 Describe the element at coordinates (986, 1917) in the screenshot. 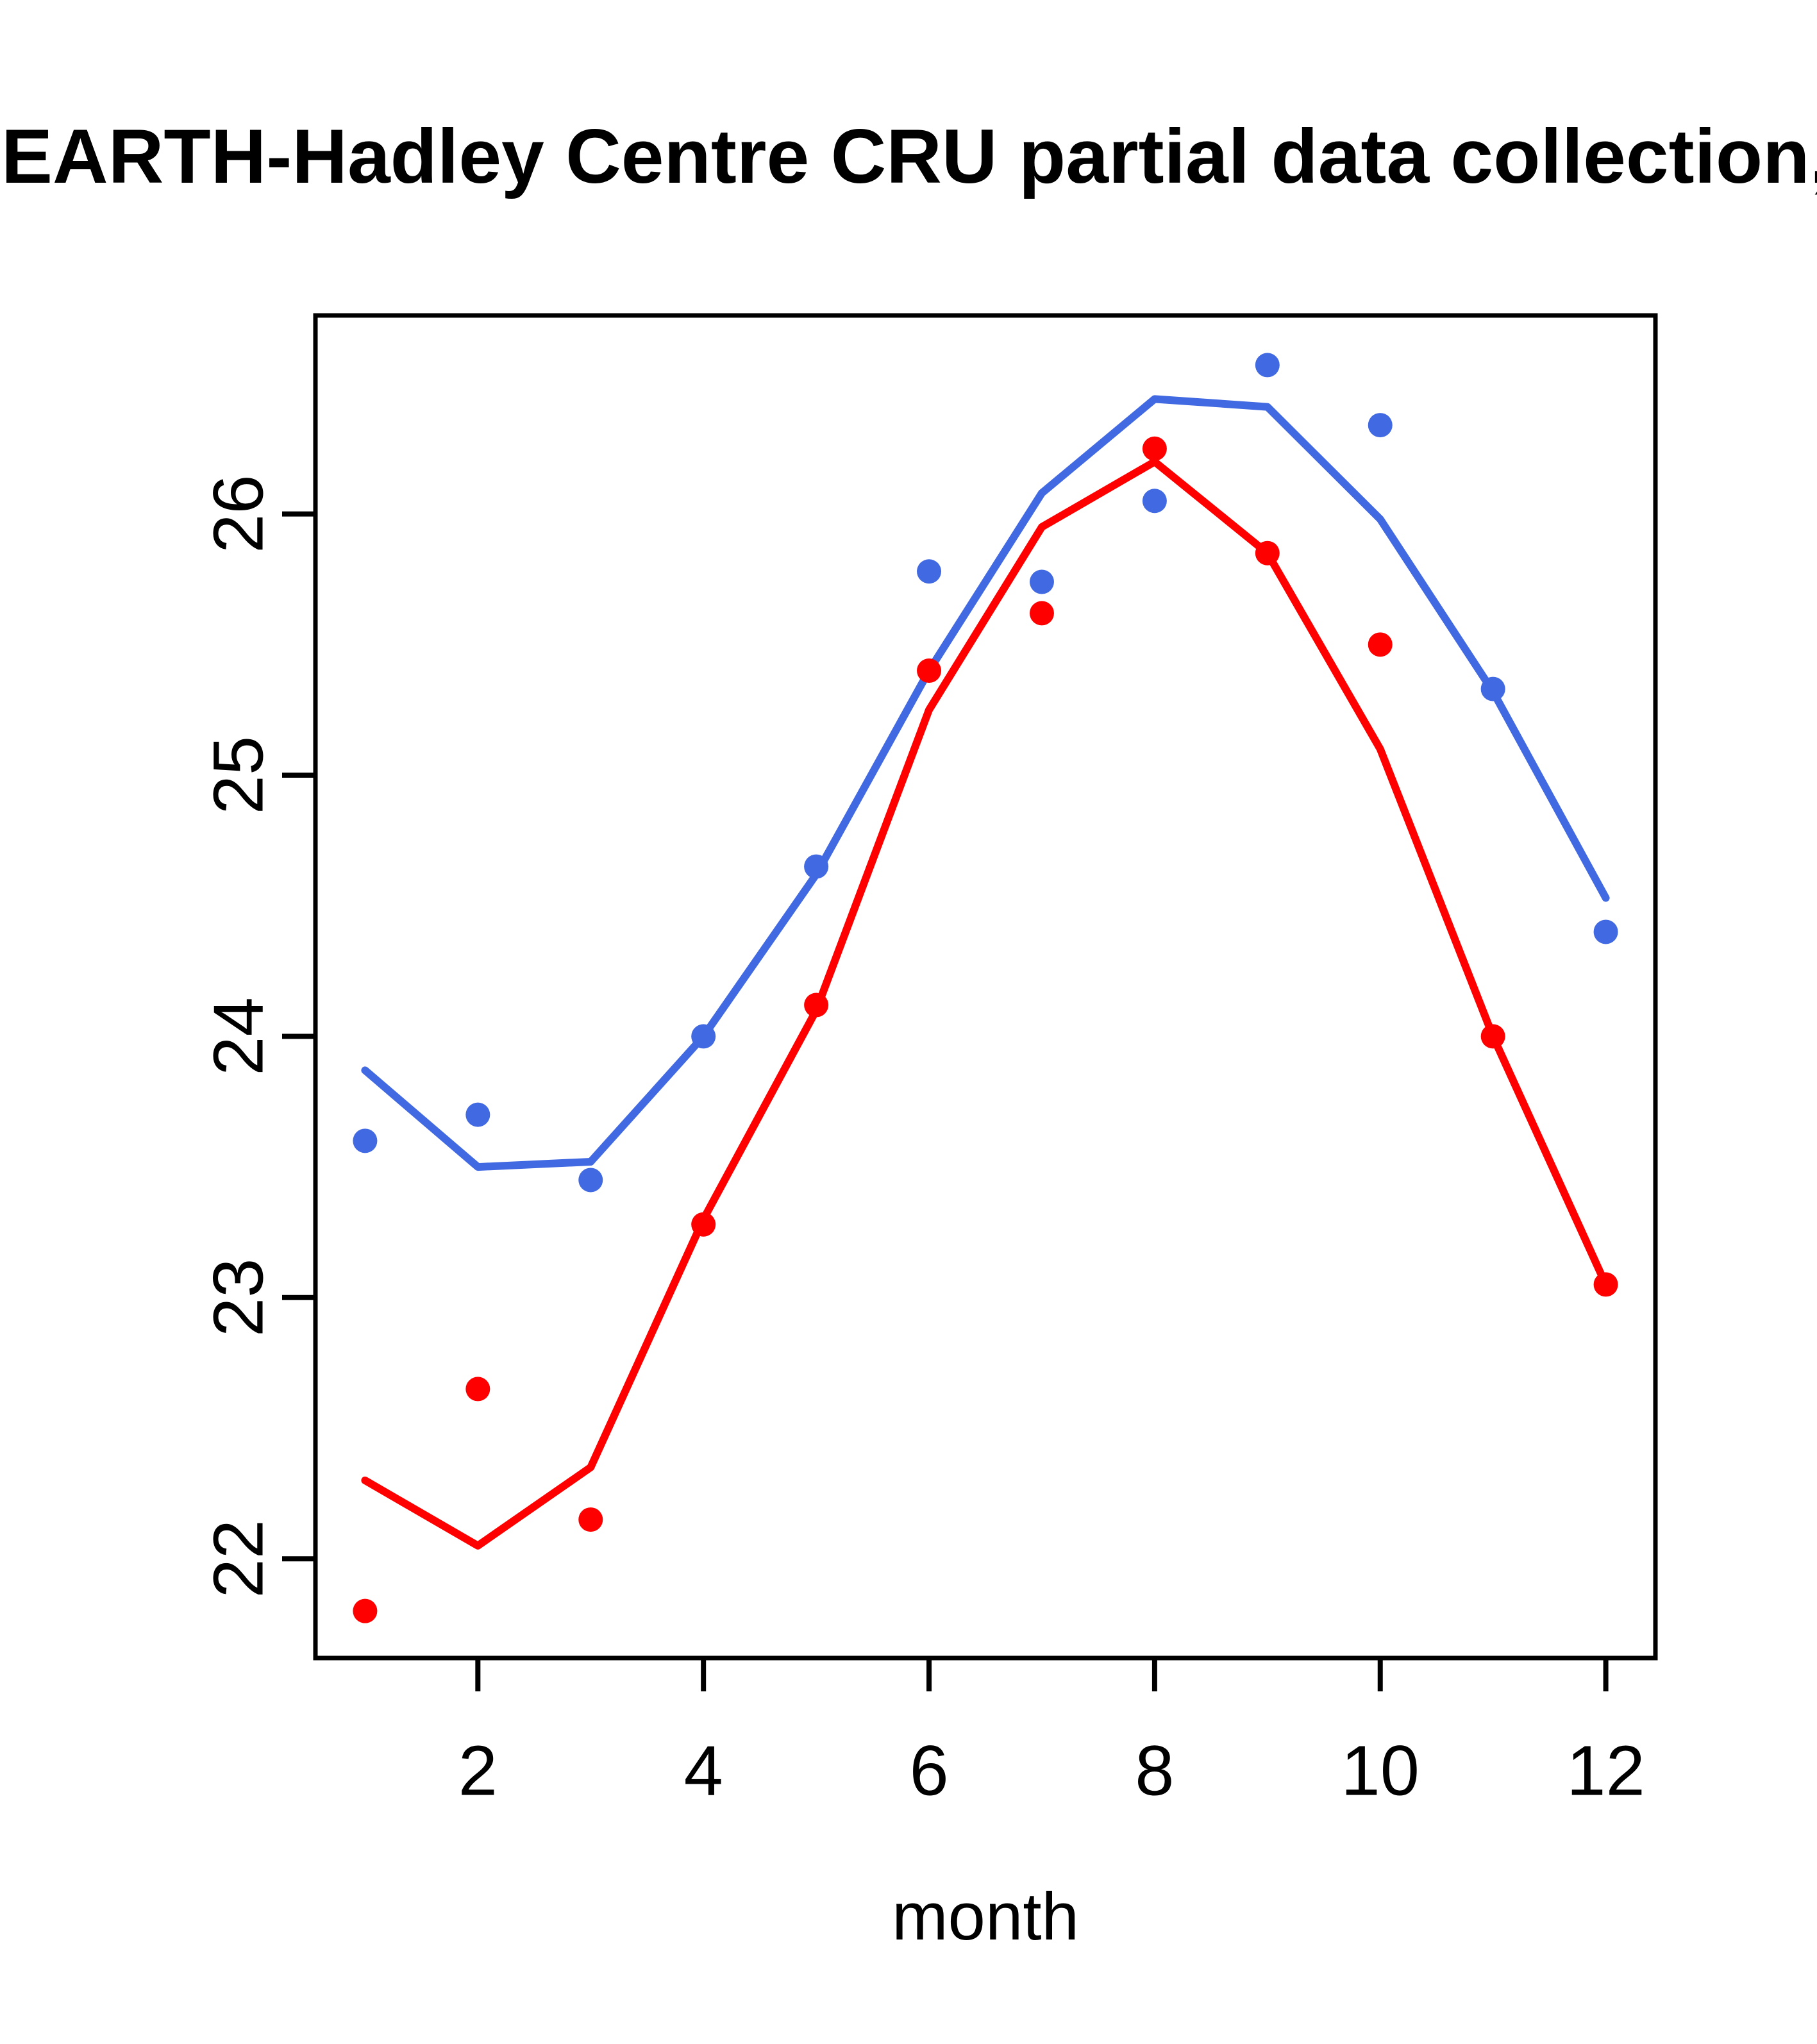

I see `x-axis-title: month` at that location.